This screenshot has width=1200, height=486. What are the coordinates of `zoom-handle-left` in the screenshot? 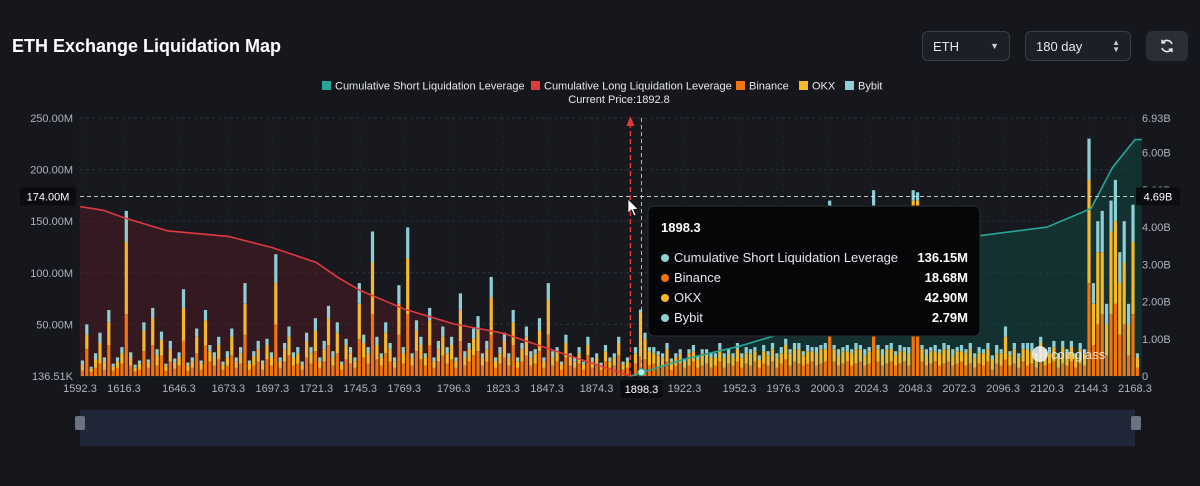 It's located at (80, 423).